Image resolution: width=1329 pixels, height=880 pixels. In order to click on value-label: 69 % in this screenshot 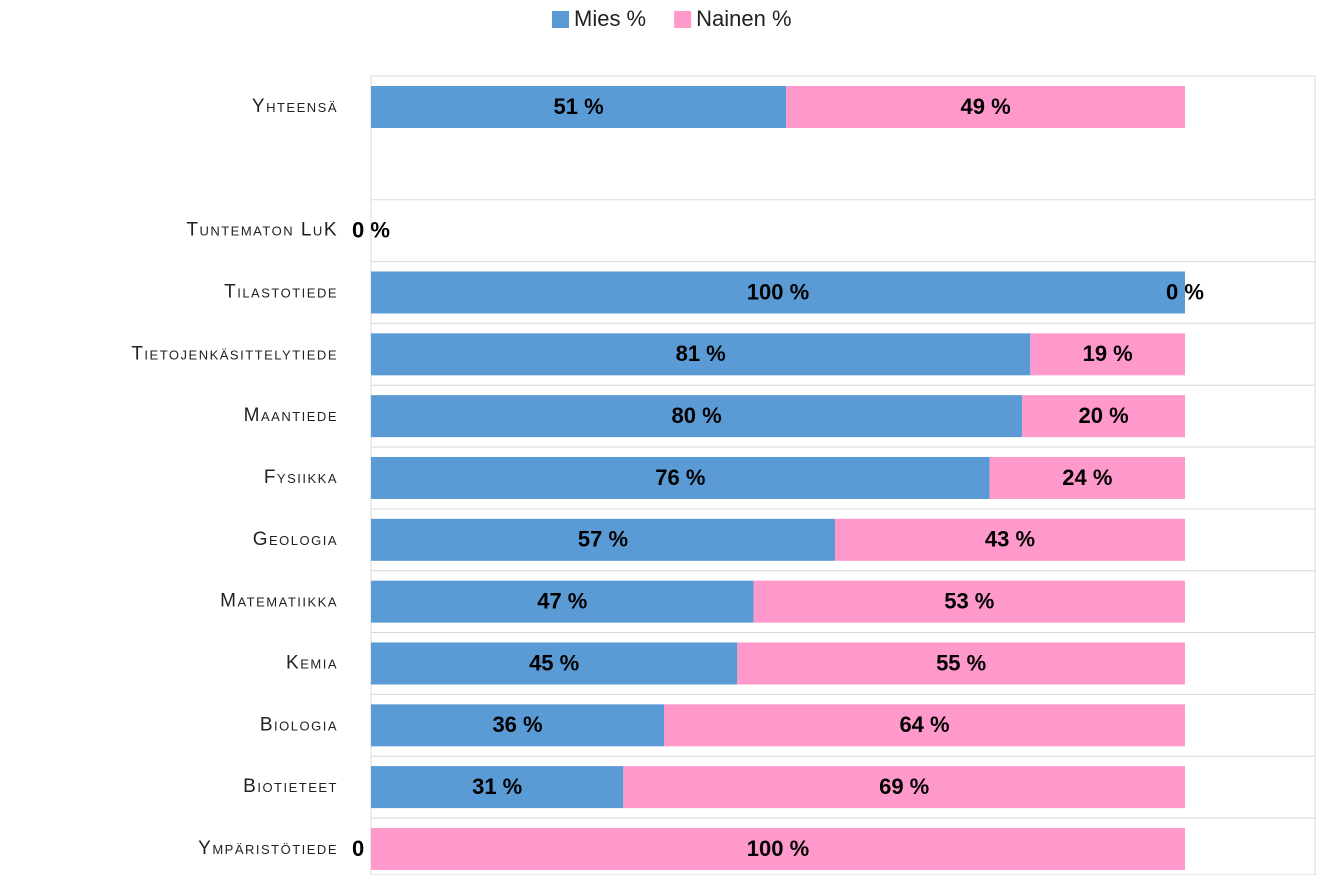, I will do `click(904, 786)`.